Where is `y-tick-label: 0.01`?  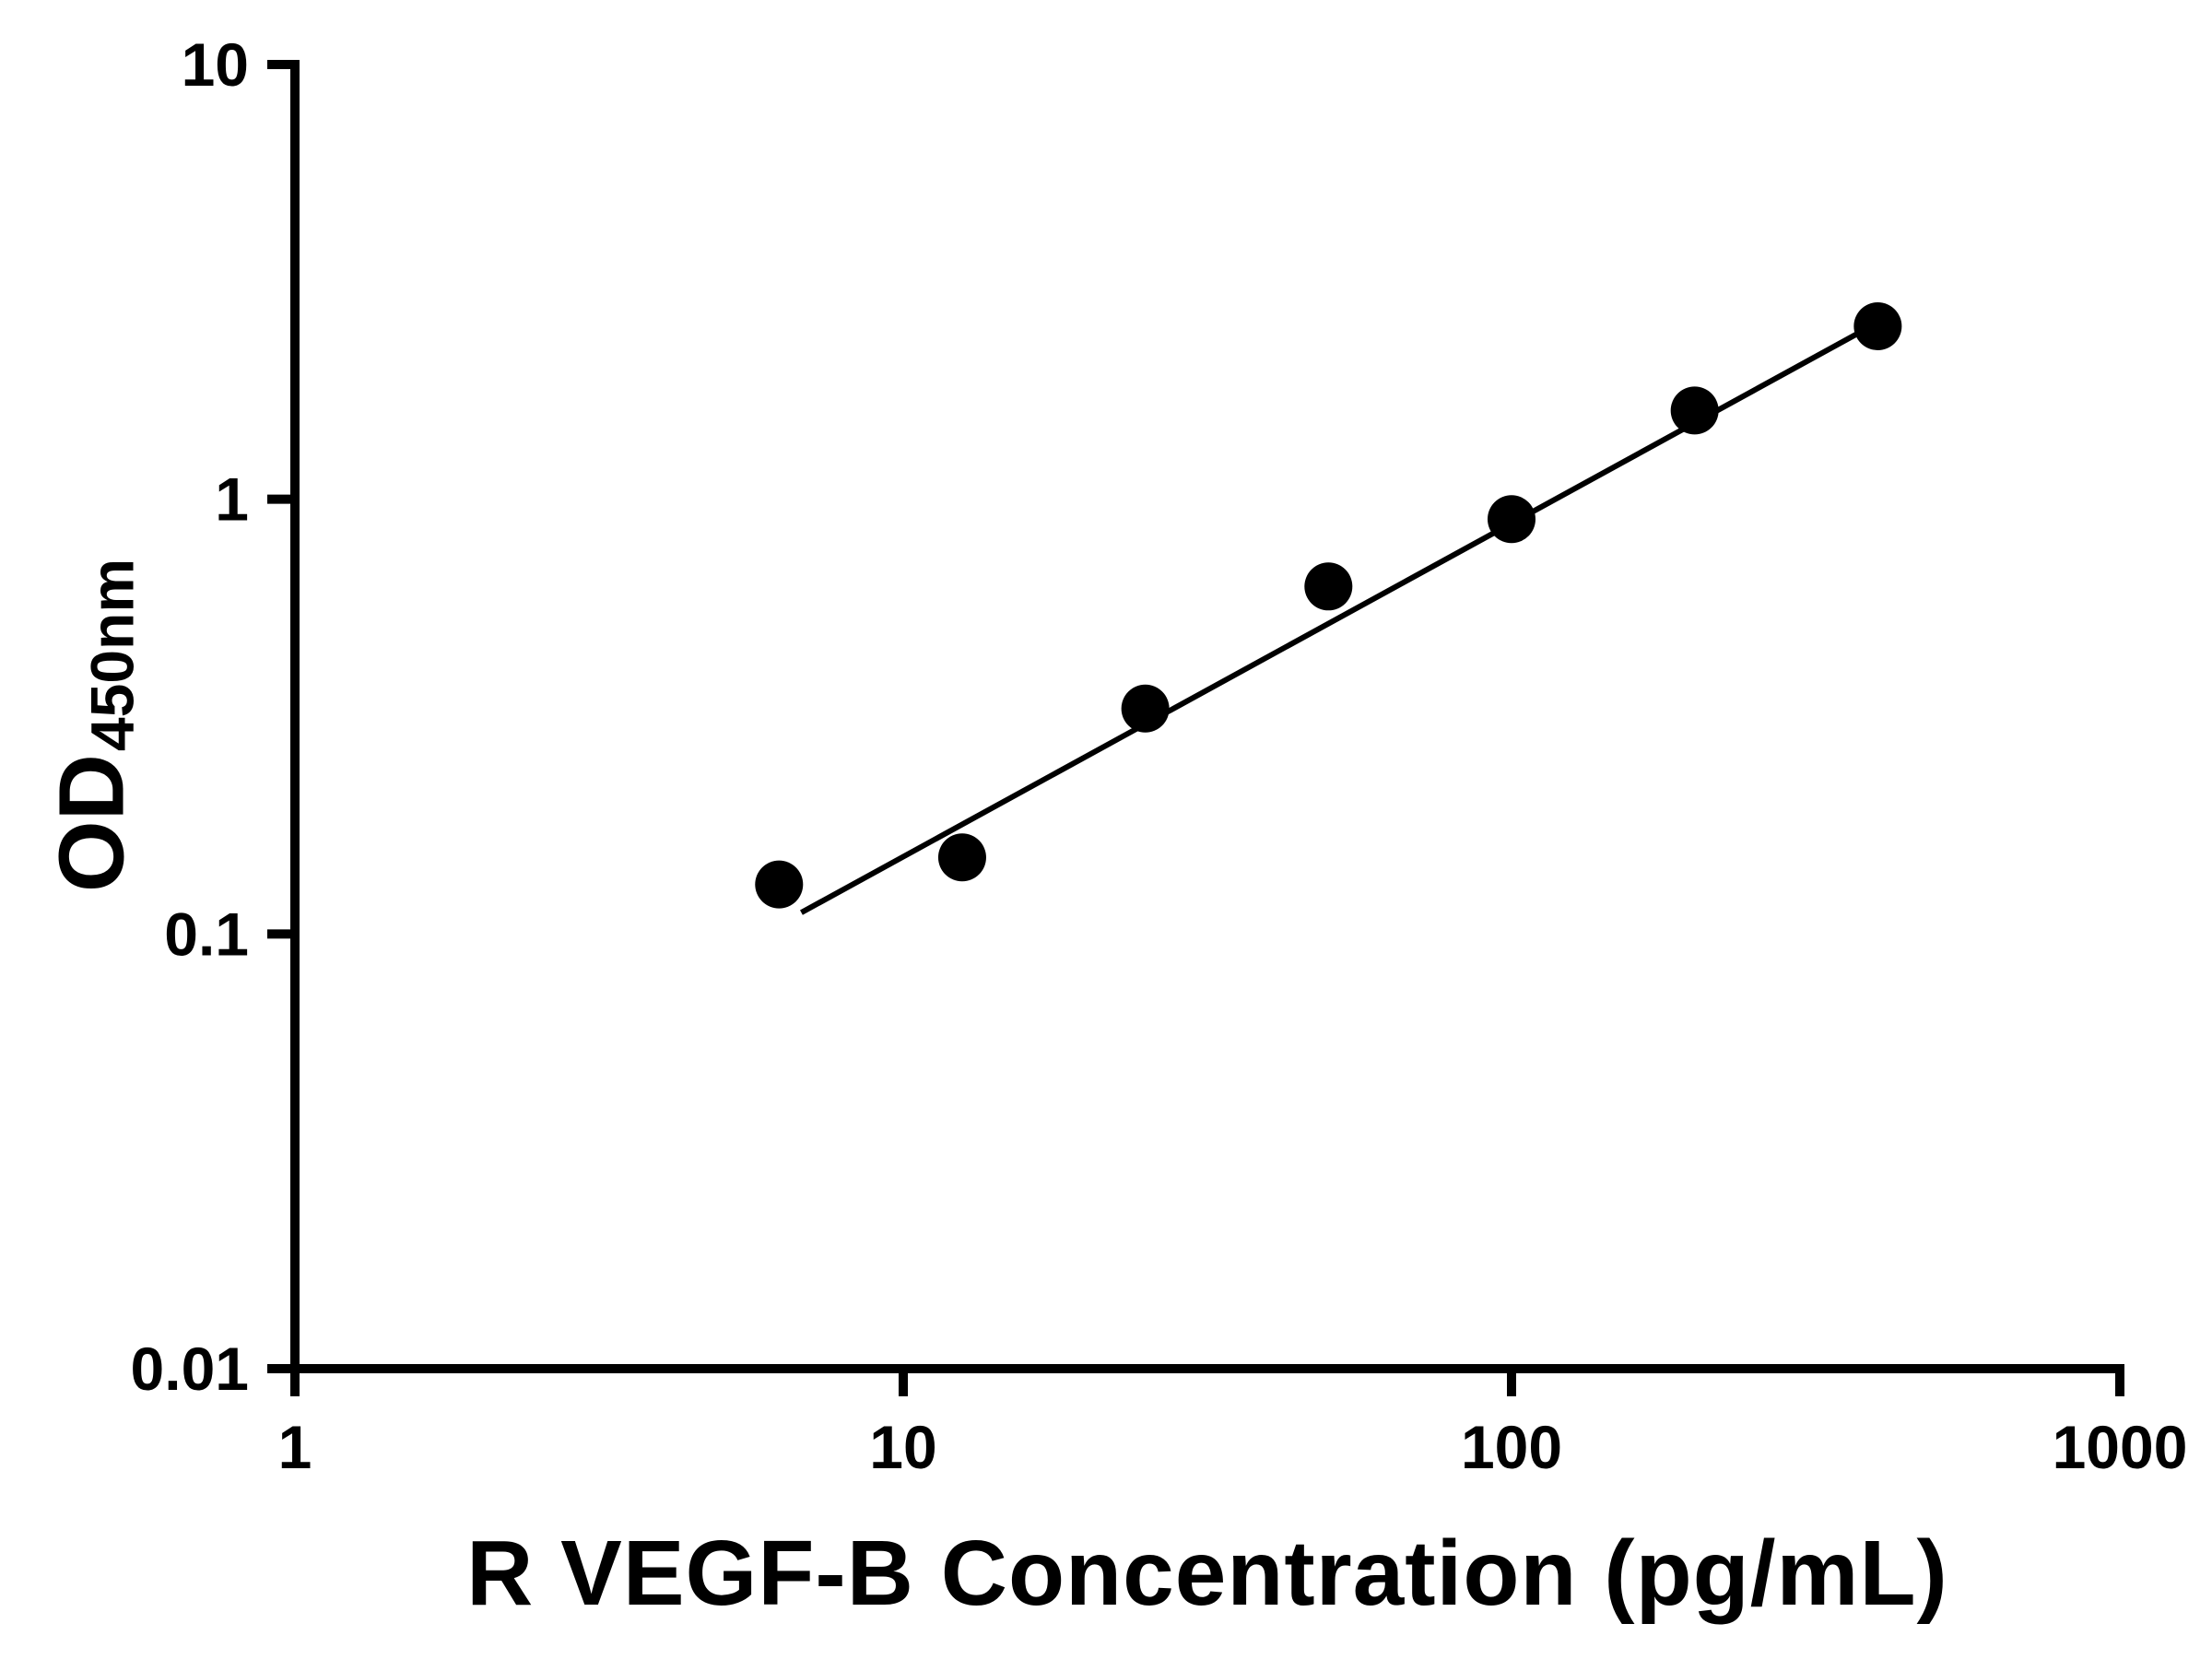 y-tick-label: 0.01 is located at coordinates (190, 1369).